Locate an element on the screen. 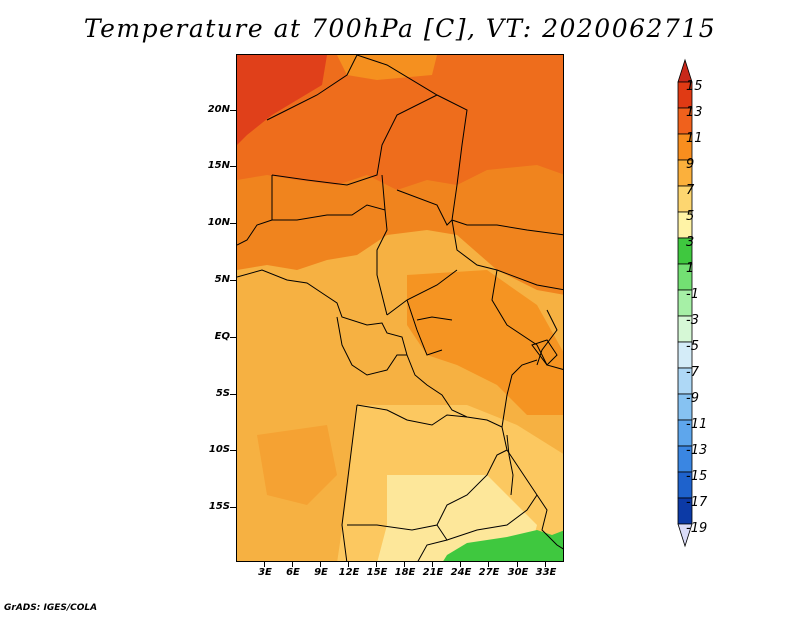  shade-northwest-hottest is located at coordinates (282, 100).